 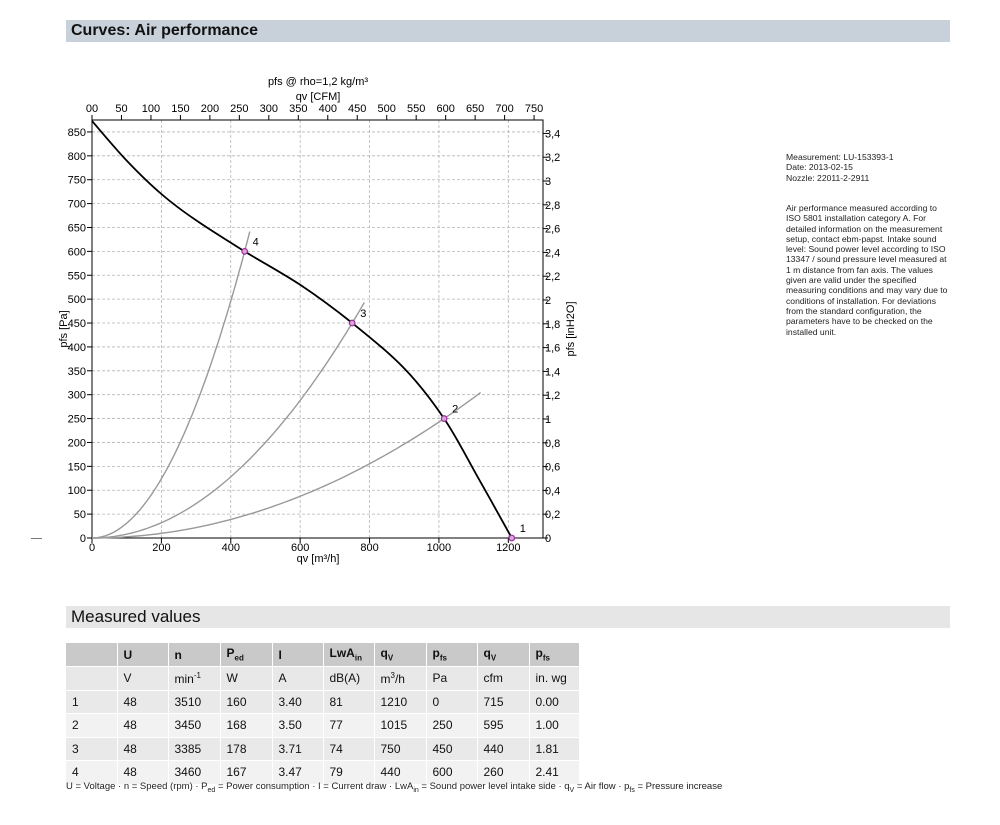 I want to click on y-tick-label: 750, so click(x=77, y=181).